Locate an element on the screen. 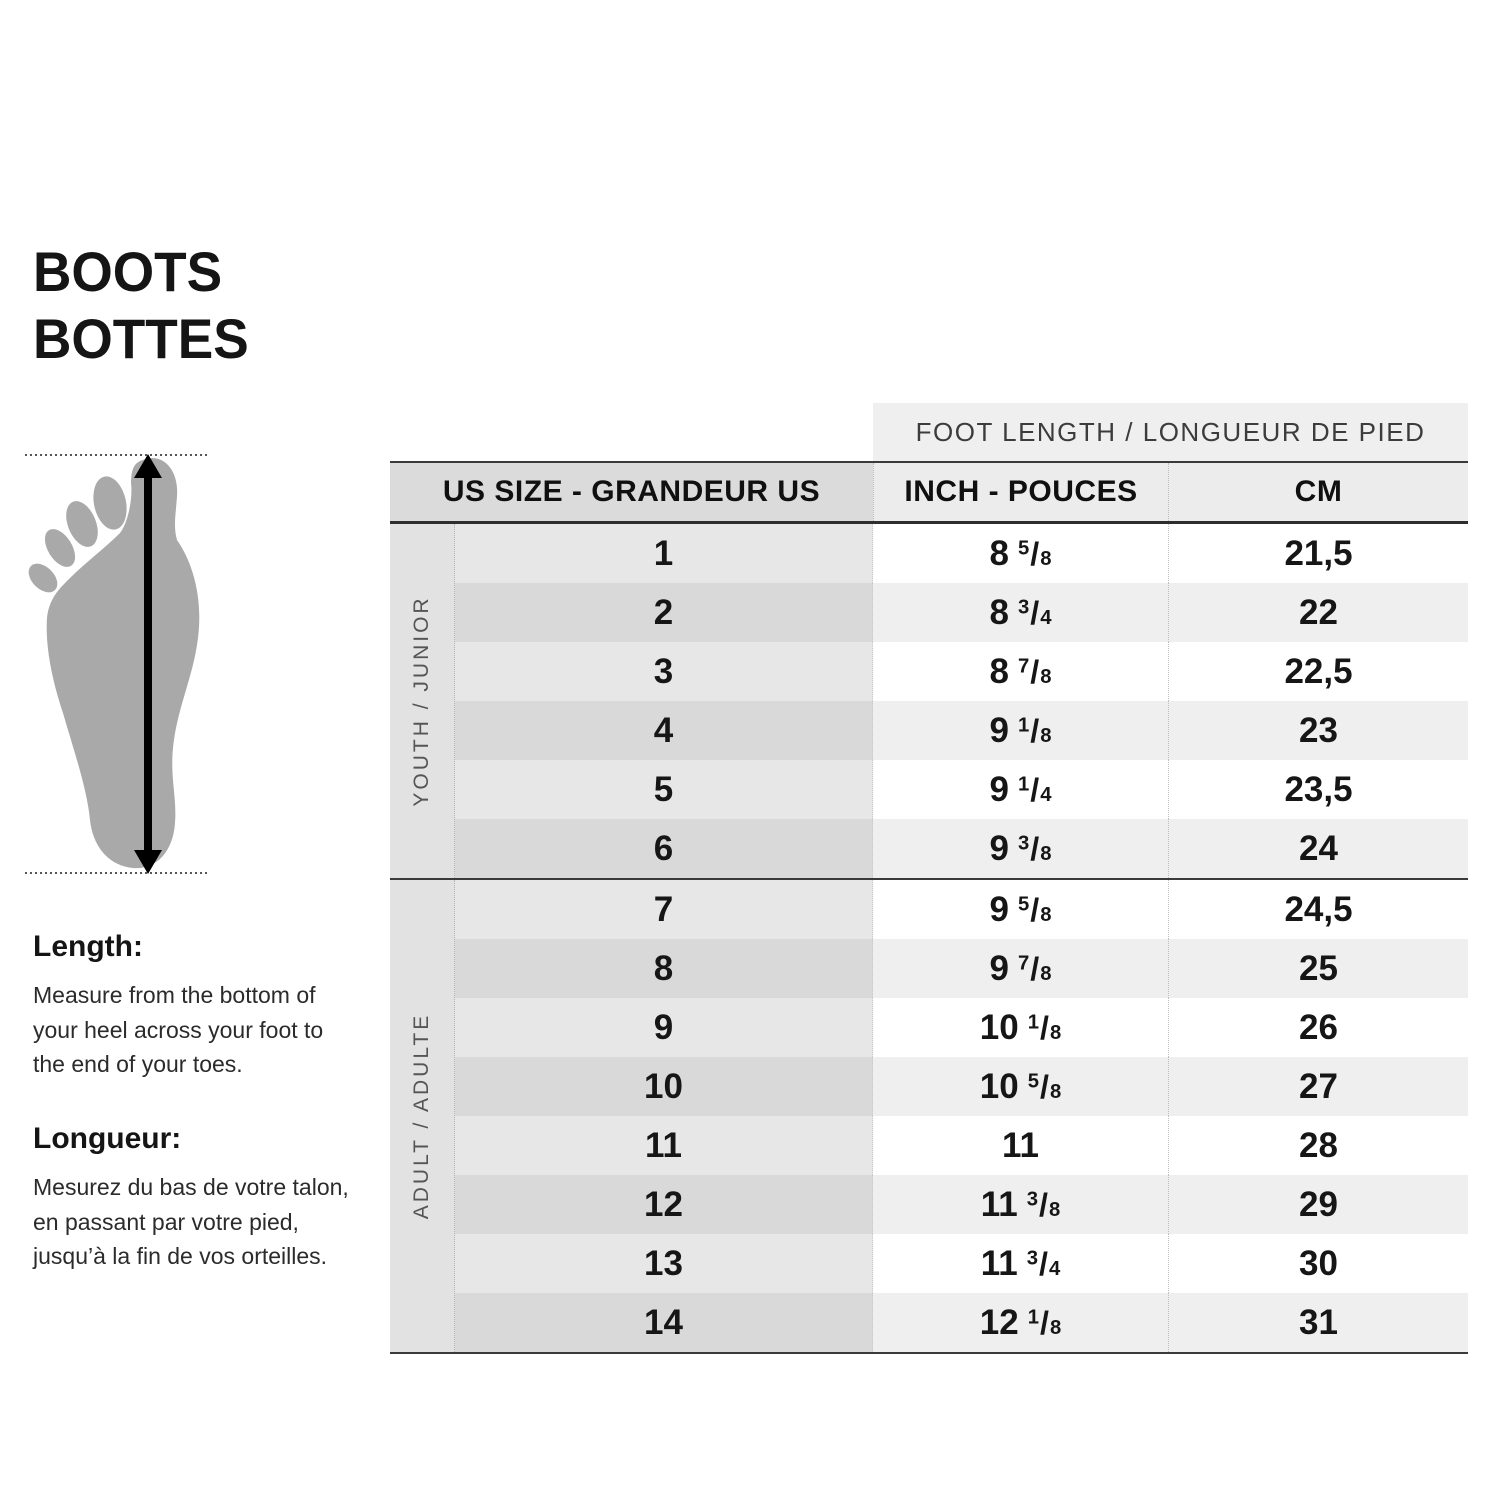  table-row: 6 9 3/8 24 is located at coordinates (961, 848).